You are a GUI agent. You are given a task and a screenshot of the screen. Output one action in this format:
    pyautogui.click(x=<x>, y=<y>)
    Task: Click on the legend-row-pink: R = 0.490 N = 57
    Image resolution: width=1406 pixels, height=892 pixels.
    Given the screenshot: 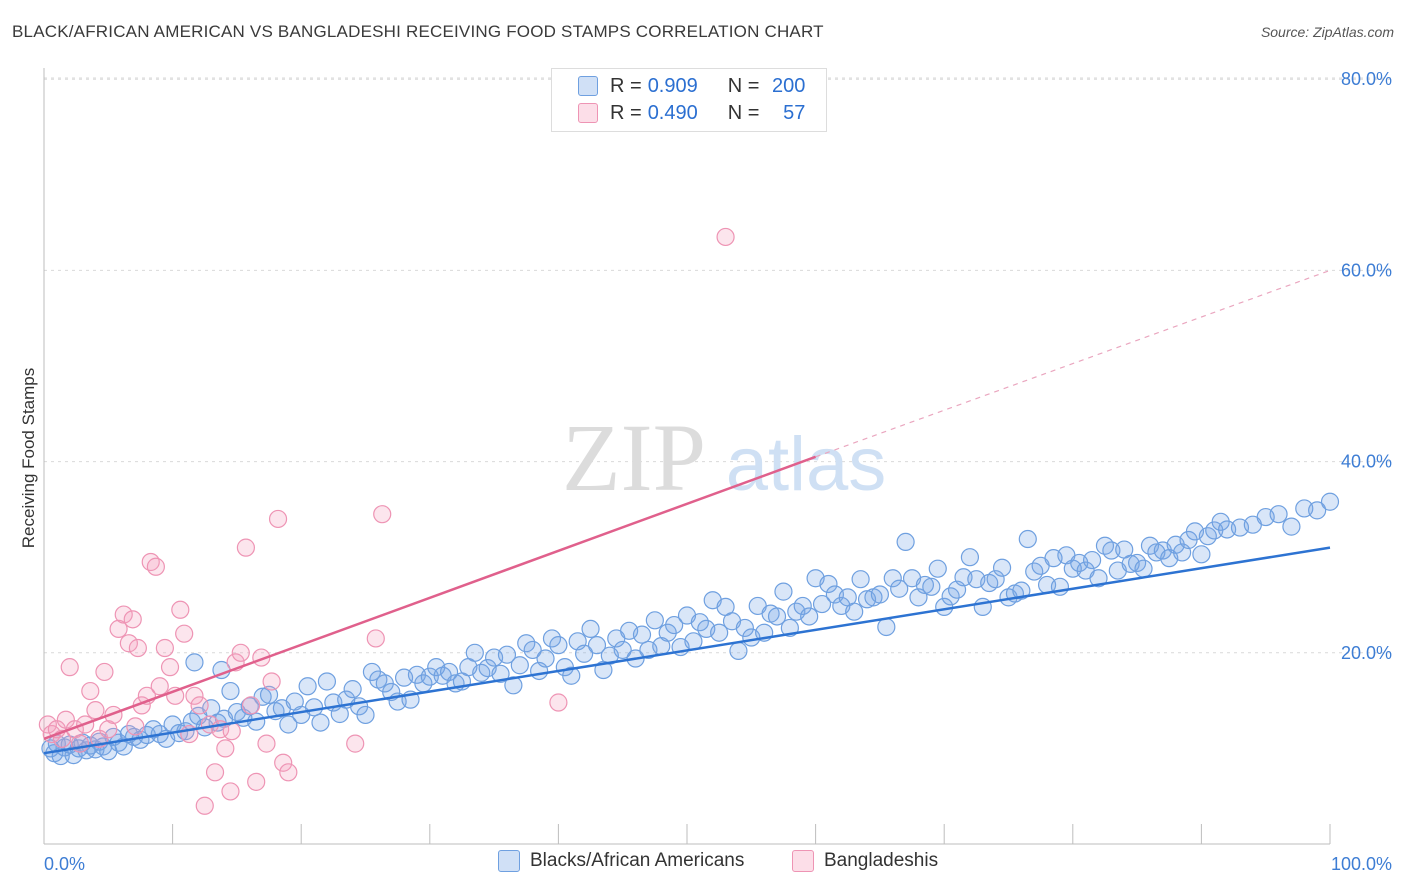 What is the action you would take?
    pyautogui.click(x=691, y=113)
    